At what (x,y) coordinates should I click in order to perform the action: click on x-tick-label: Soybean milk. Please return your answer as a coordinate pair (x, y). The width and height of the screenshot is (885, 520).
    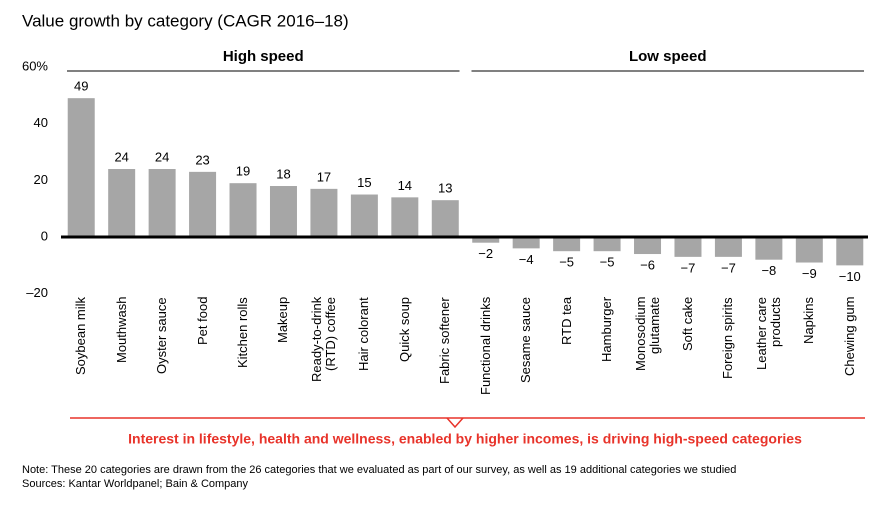
    Looking at the image, I should click on (81, 336).